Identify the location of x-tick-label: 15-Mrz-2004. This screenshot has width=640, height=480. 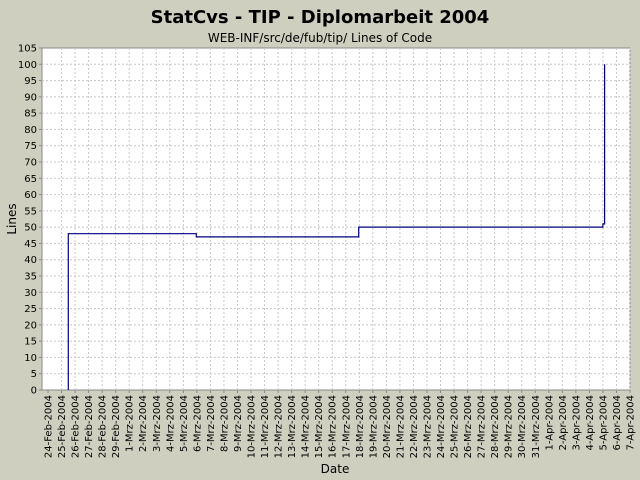
(319, 426).